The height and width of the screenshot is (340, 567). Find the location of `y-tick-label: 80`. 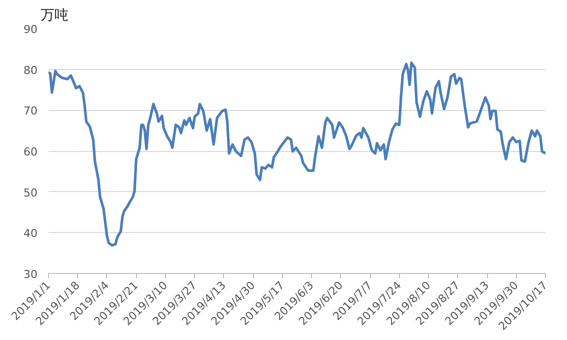

y-tick-label: 80 is located at coordinates (31, 70).